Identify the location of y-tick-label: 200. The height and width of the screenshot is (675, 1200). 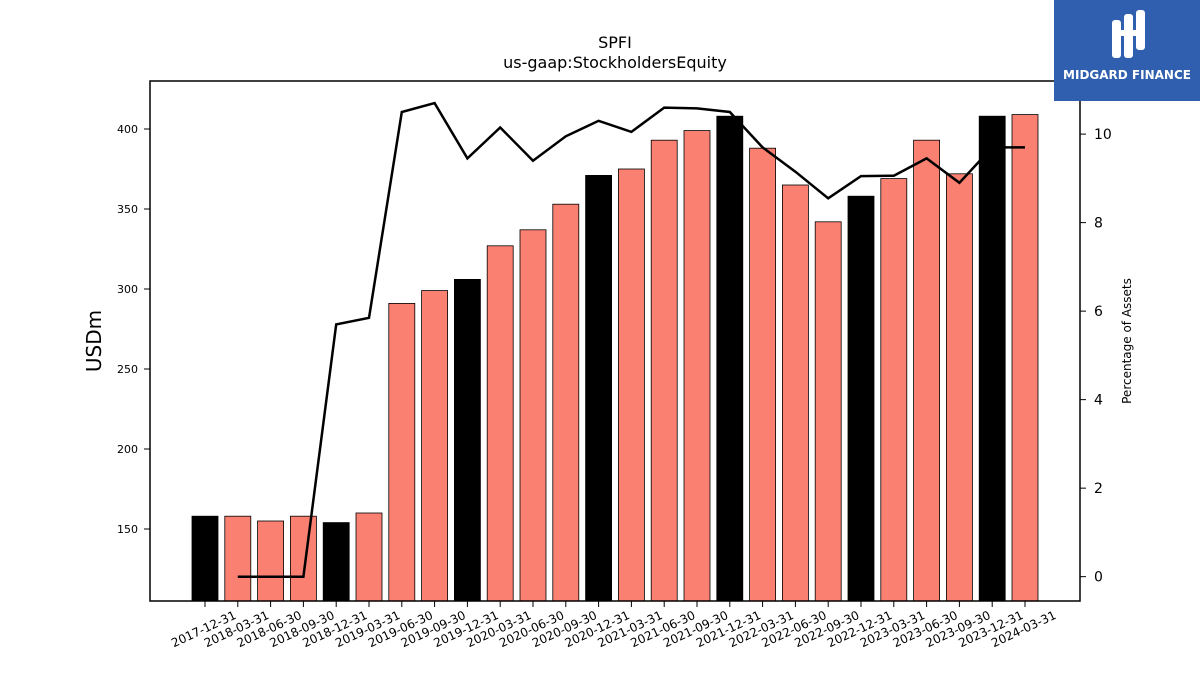
(127, 449).